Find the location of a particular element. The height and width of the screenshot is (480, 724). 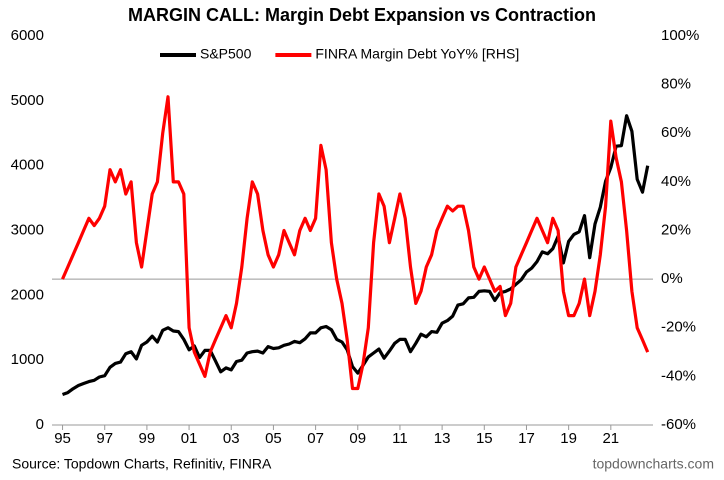

watermark: topdowncharts.com is located at coordinates (653, 464).